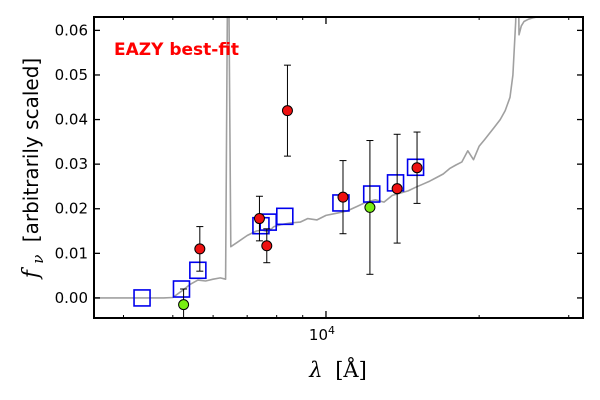 This screenshot has height=400, width=600. I want to click on y-tick-label: 0.03, so click(71, 164).